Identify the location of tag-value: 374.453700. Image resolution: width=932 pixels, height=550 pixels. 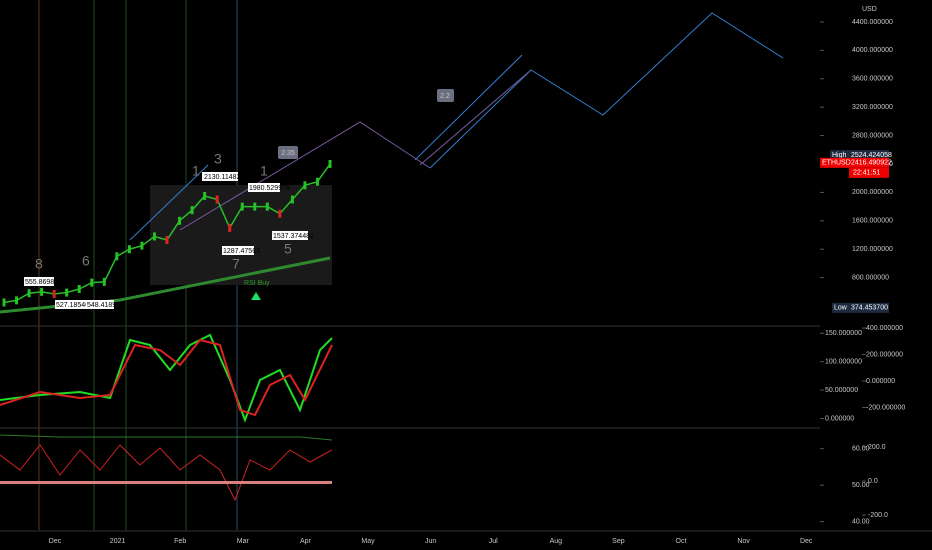
(869, 308).